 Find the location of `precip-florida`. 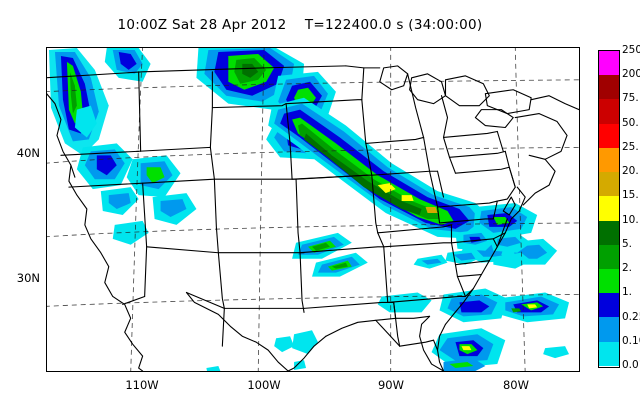

precip-florida is located at coordinates (500, 349).